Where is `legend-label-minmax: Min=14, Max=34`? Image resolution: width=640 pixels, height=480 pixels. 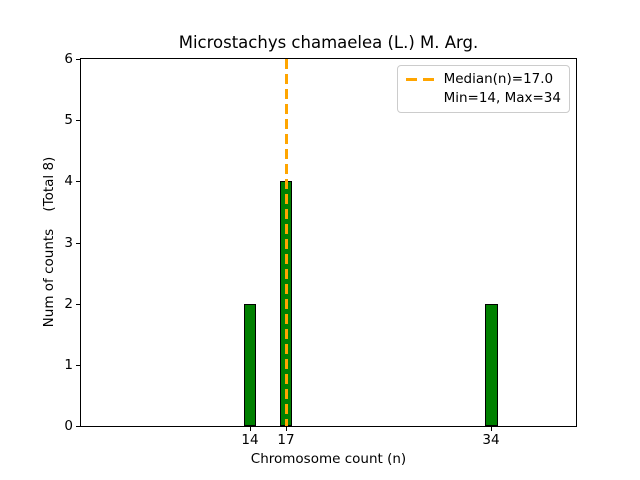
legend-label-minmax: Min=14, Max=34 is located at coordinates (502, 98).